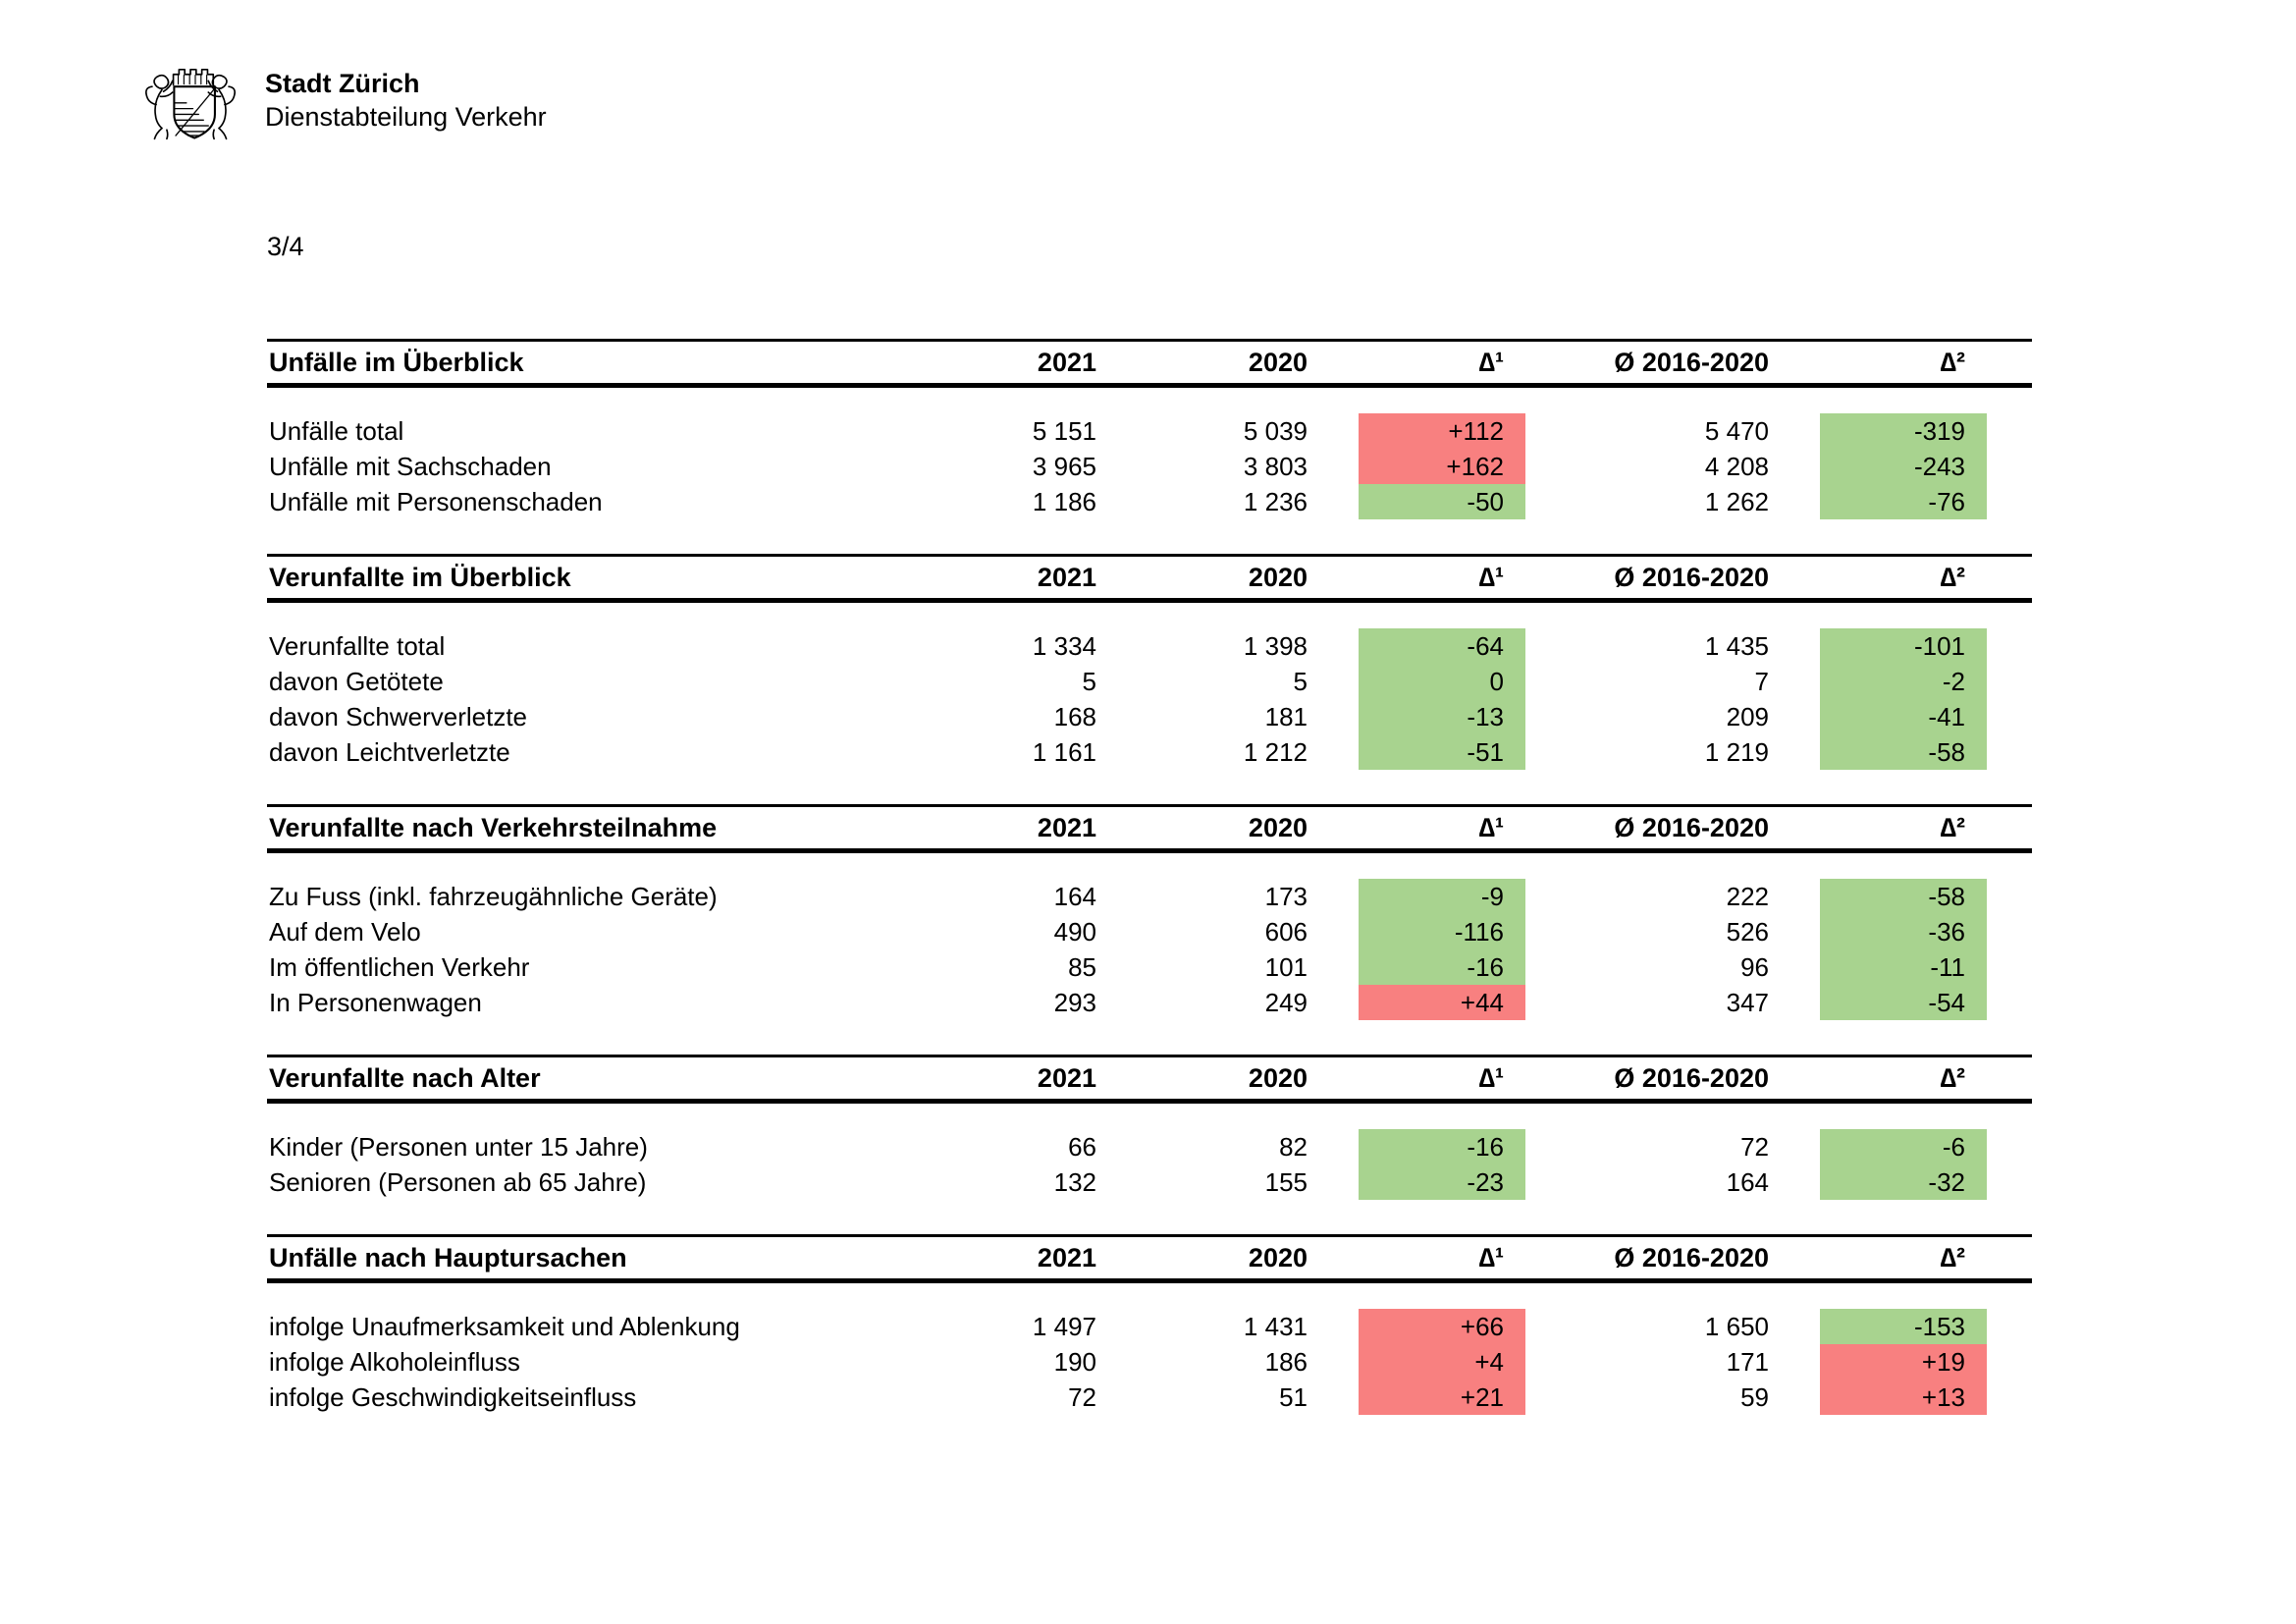  What do you see at coordinates (1903, 1182) in the screenshot?
I see `delta-vs-avg: -32` at bounding box center [1903, 1182].